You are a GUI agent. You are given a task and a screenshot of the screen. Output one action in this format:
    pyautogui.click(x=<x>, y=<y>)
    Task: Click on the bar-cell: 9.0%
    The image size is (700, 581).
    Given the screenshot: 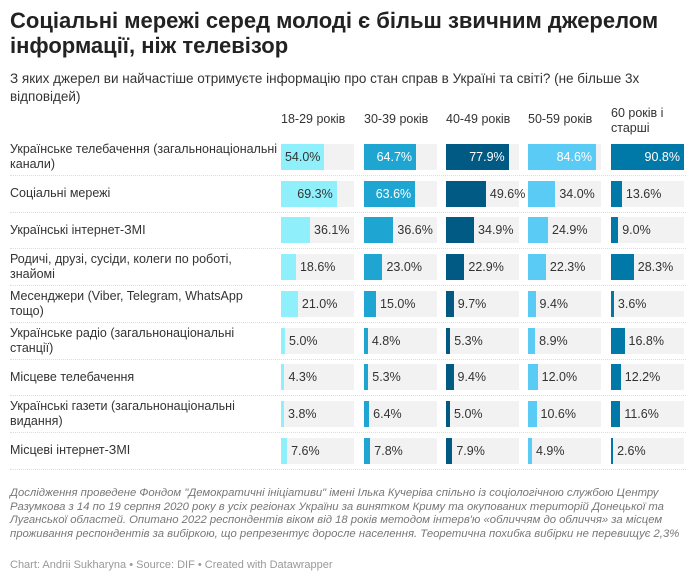 What is the action you would take?
    pyautogui.click(x=647, y=230)
    